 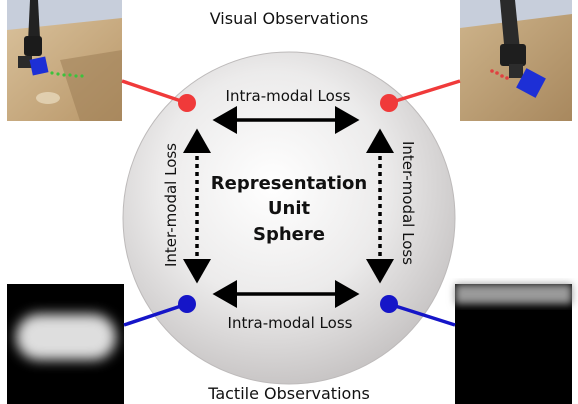 What do you see at coordinates (187, 103) in the screenshot?
I see `visual-node-left` at bounding box center [187, 103].